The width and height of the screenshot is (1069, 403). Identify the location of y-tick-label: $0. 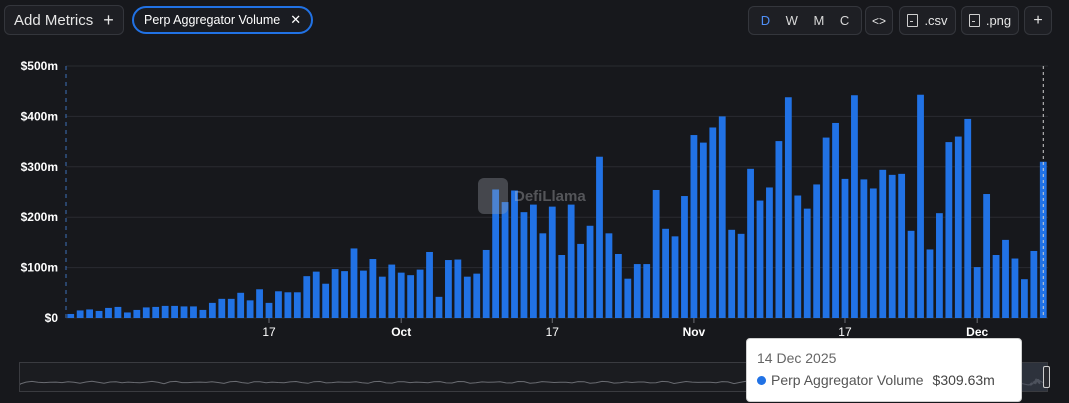
(52, 318).